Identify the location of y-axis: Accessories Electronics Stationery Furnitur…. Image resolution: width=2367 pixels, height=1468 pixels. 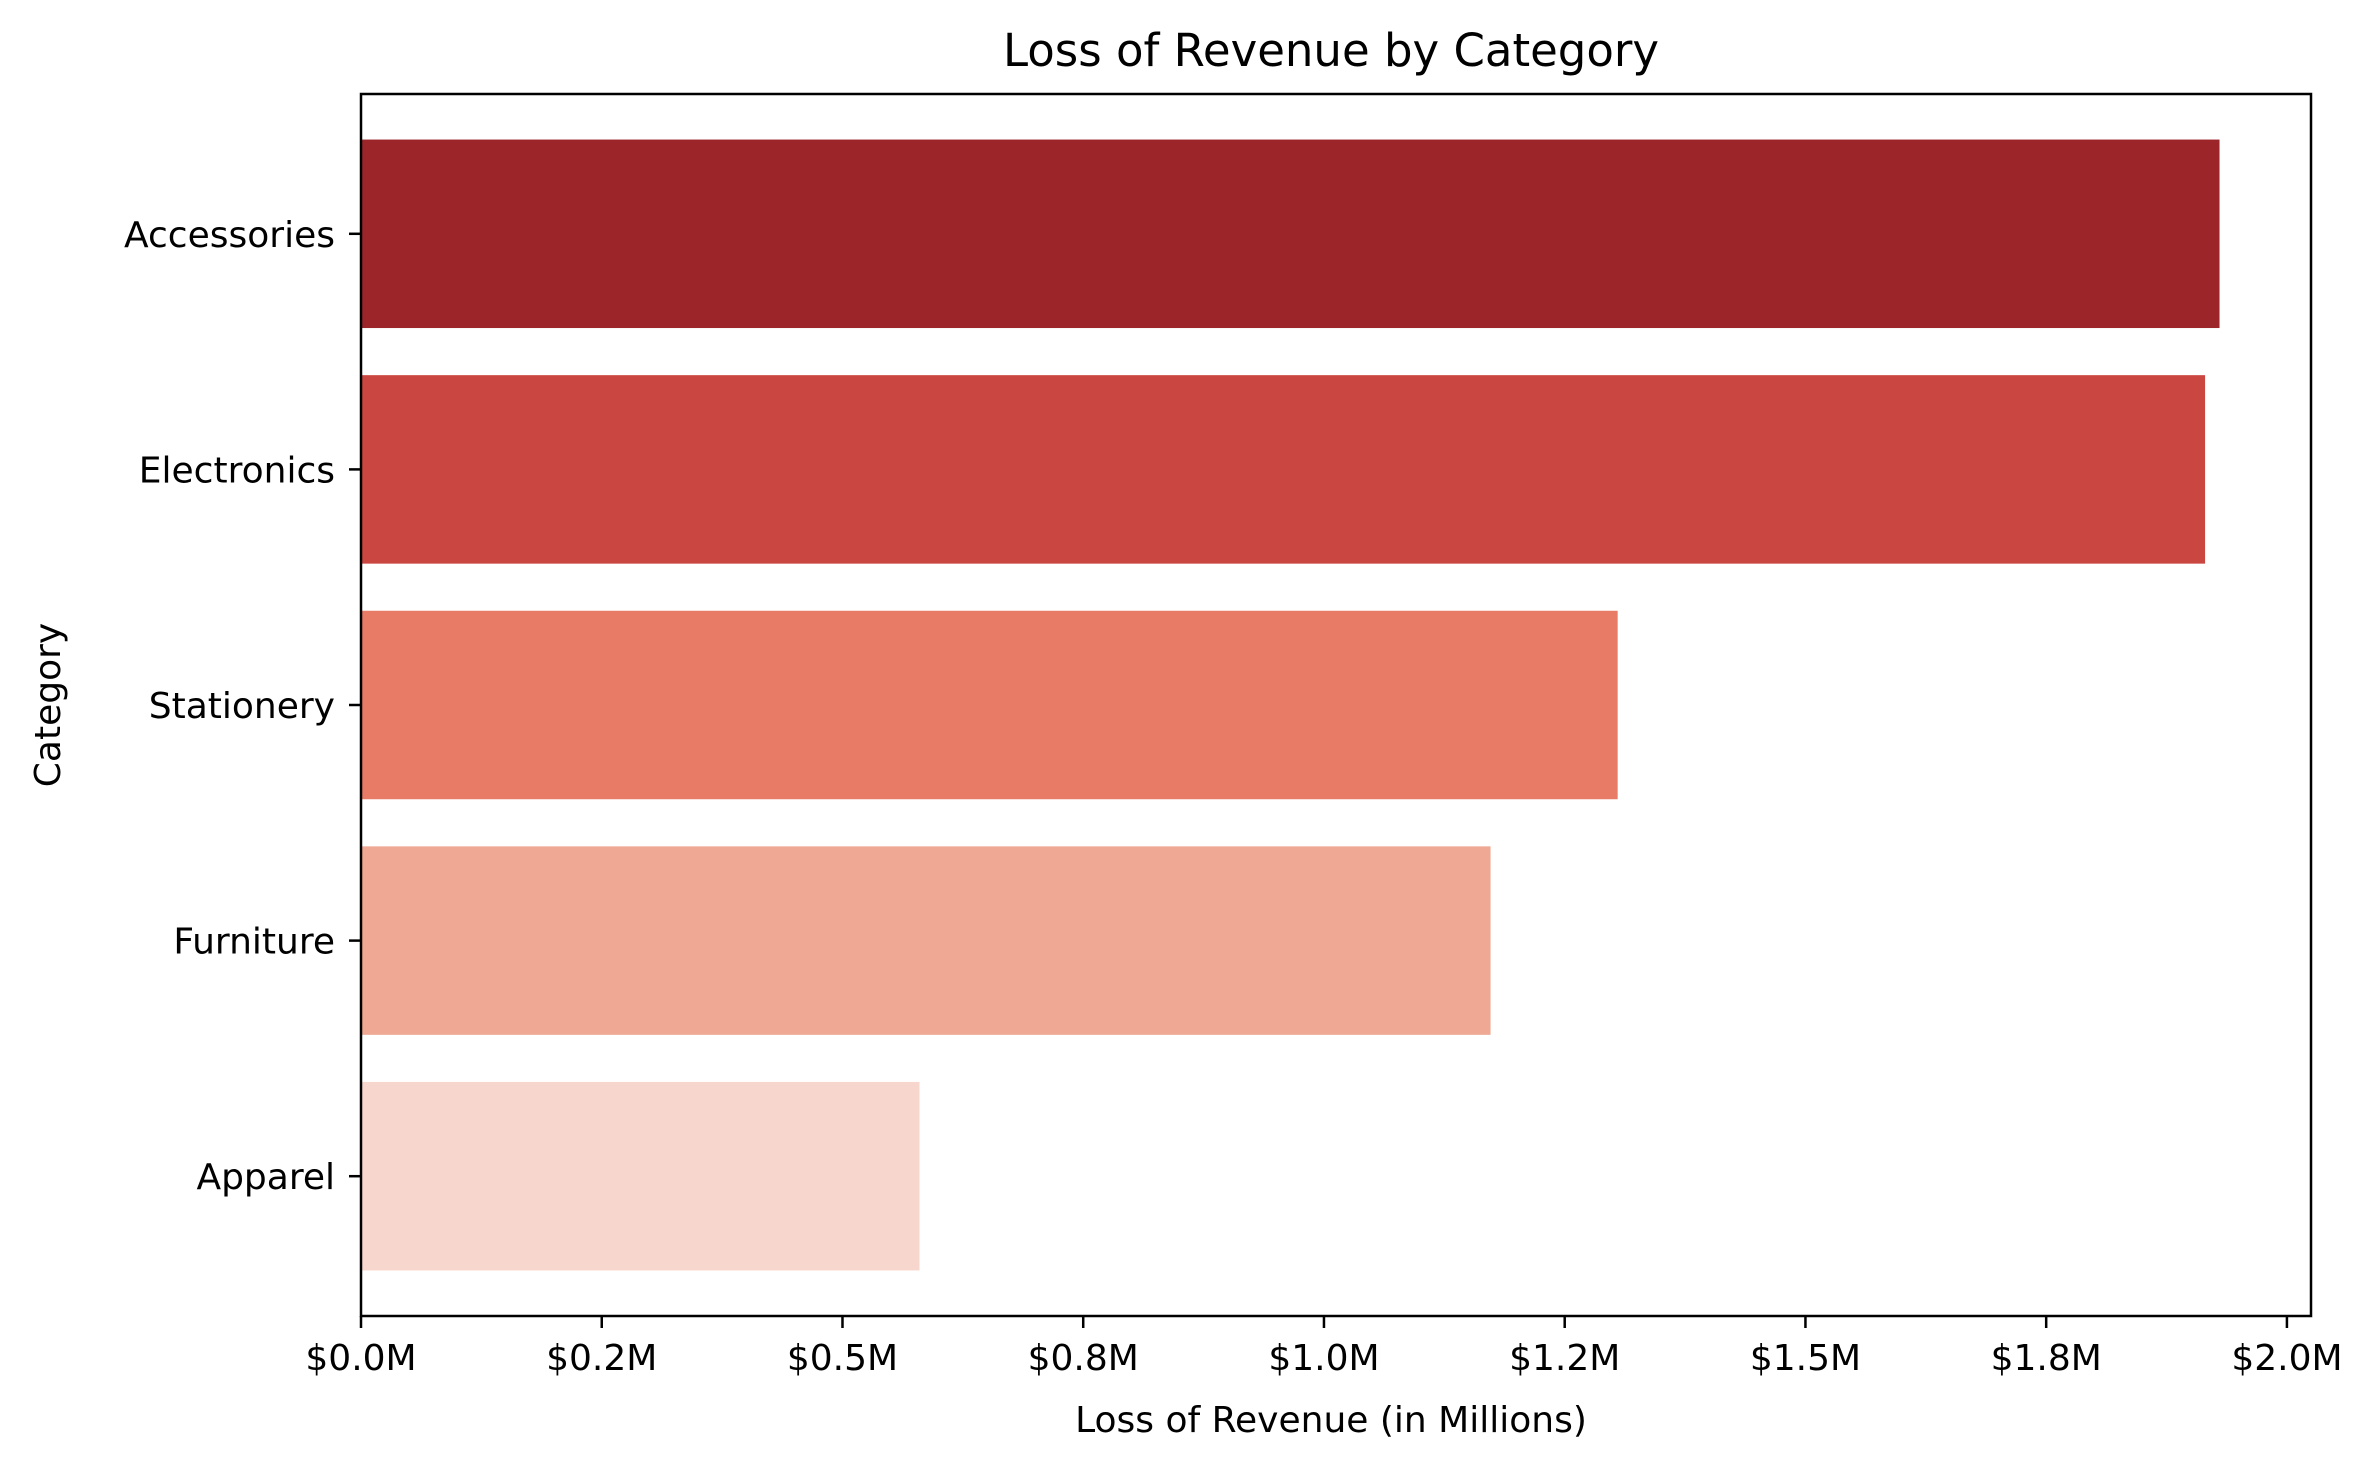
(242, 706).